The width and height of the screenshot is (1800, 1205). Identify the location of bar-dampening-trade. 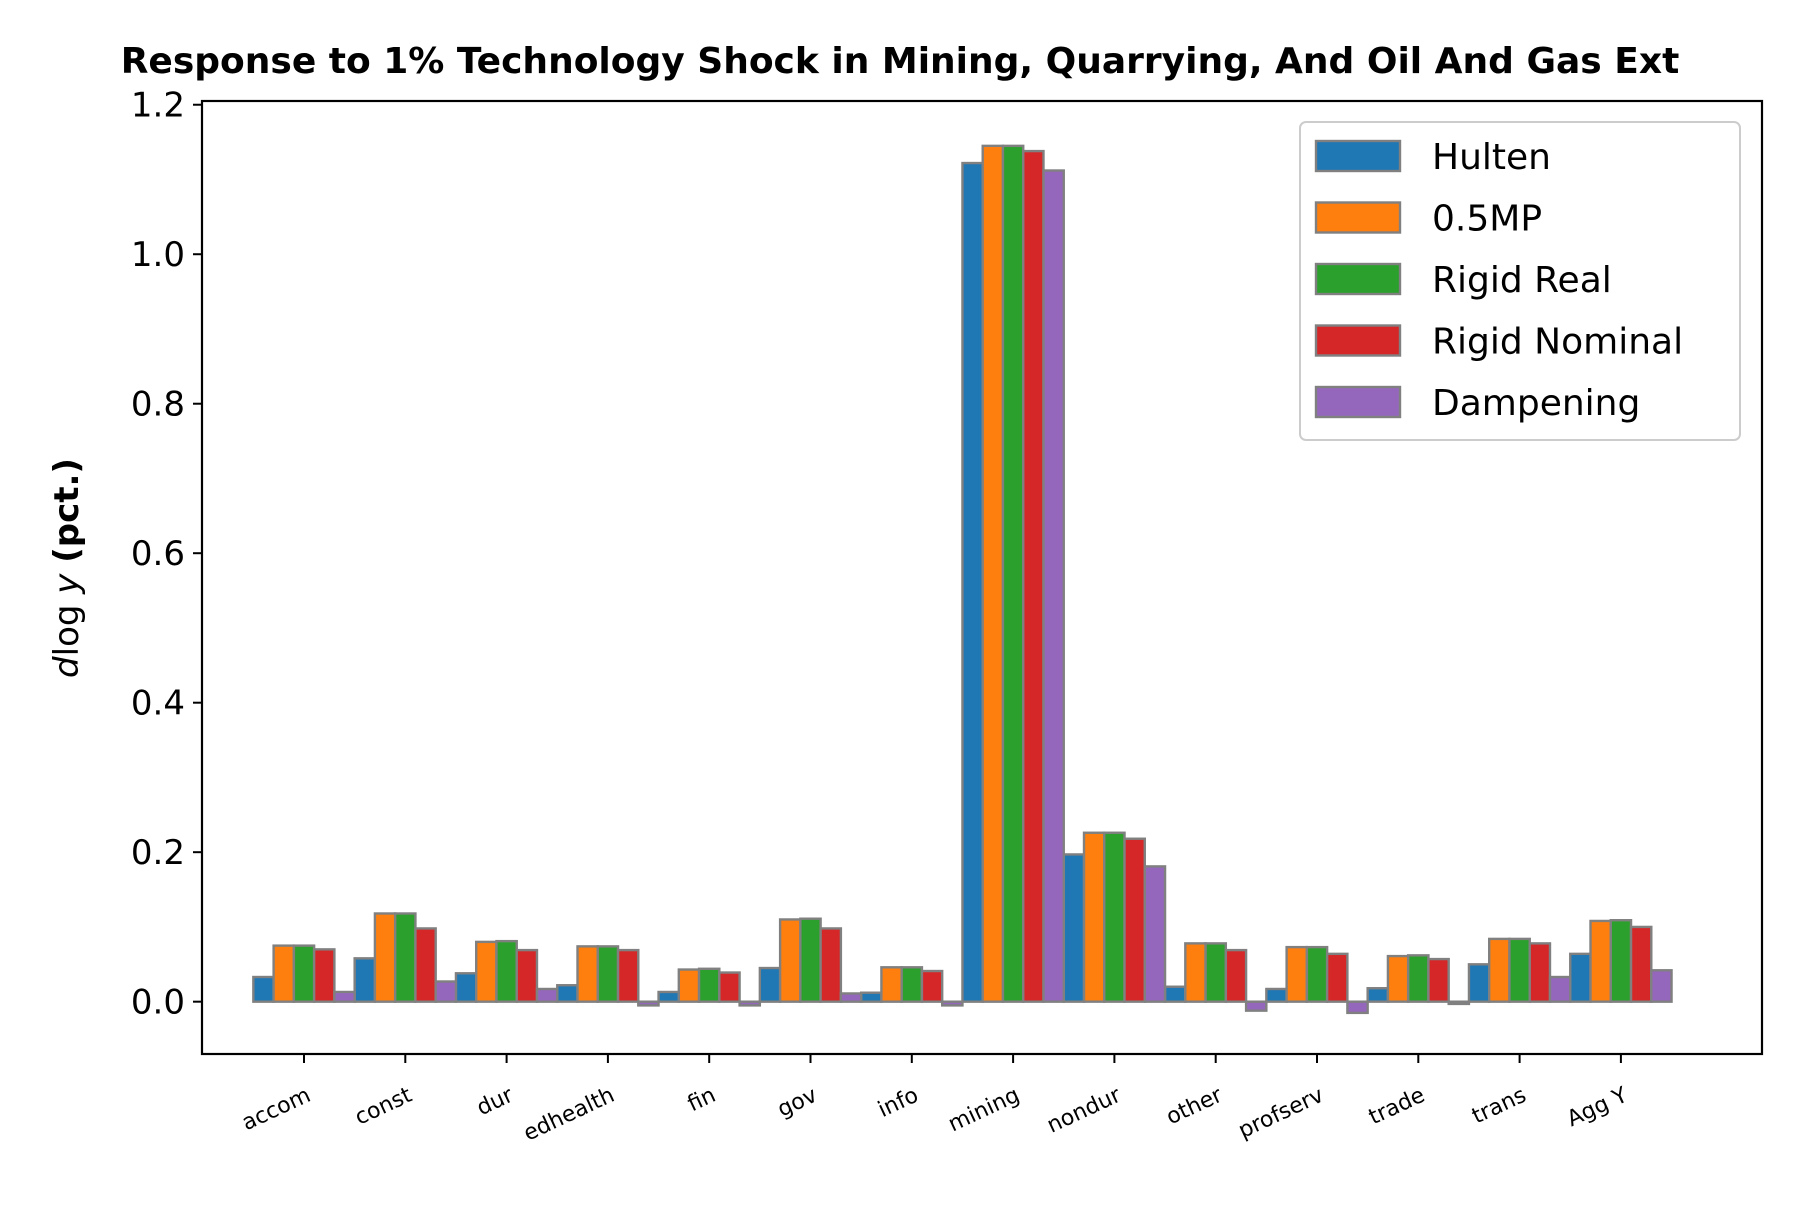
(1459, 1003).